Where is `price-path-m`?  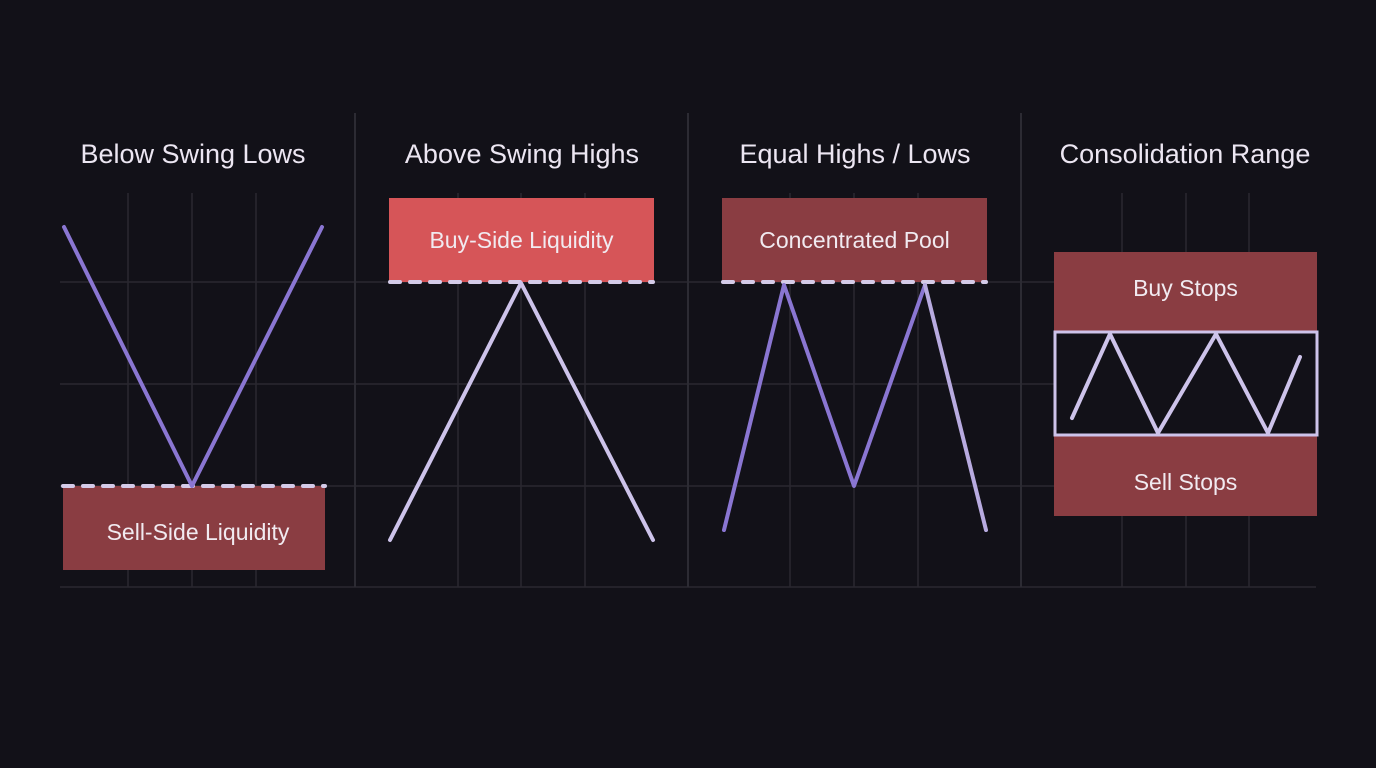
price-path-m is located at coordinates (824, 407).